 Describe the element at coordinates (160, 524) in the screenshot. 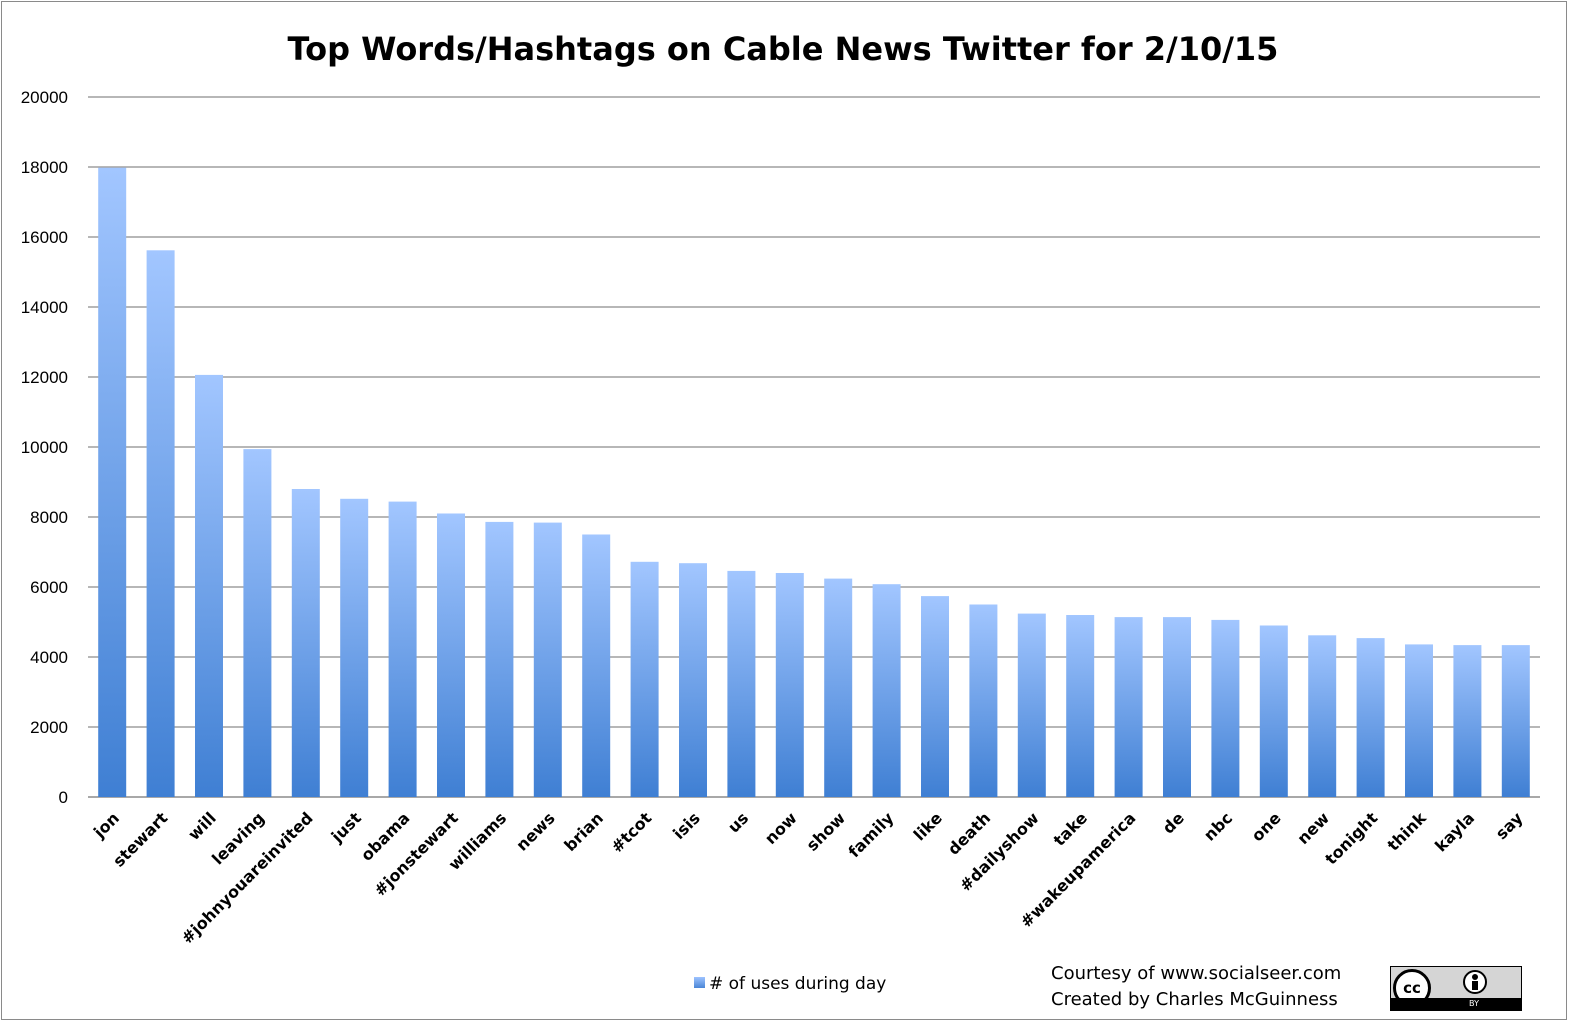

I see `bar-stewart` at that location.